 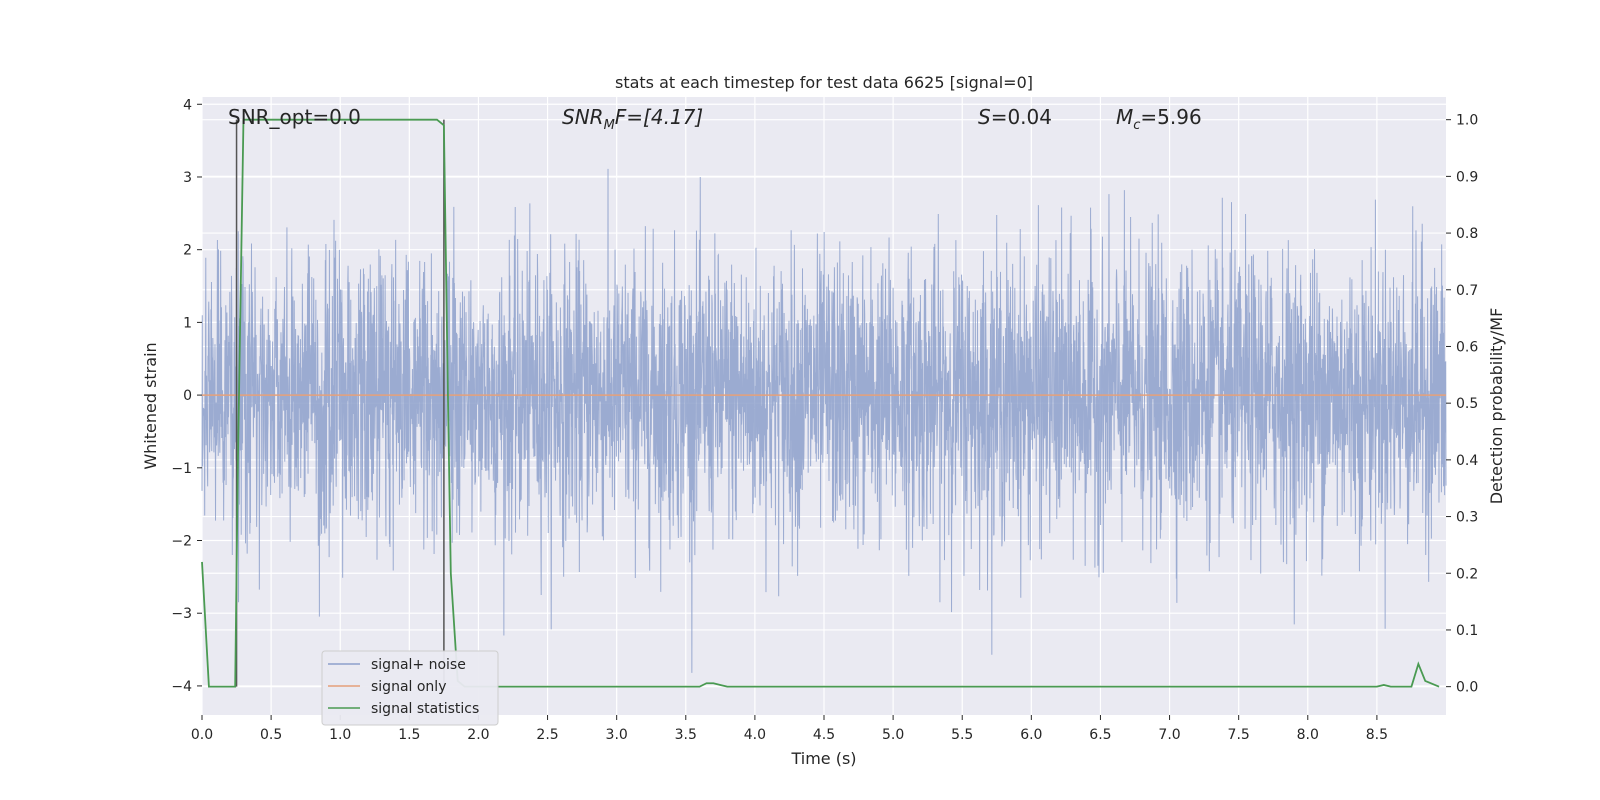 I want to click on x-tick-label: 4.0, so click(x=755, y=735).